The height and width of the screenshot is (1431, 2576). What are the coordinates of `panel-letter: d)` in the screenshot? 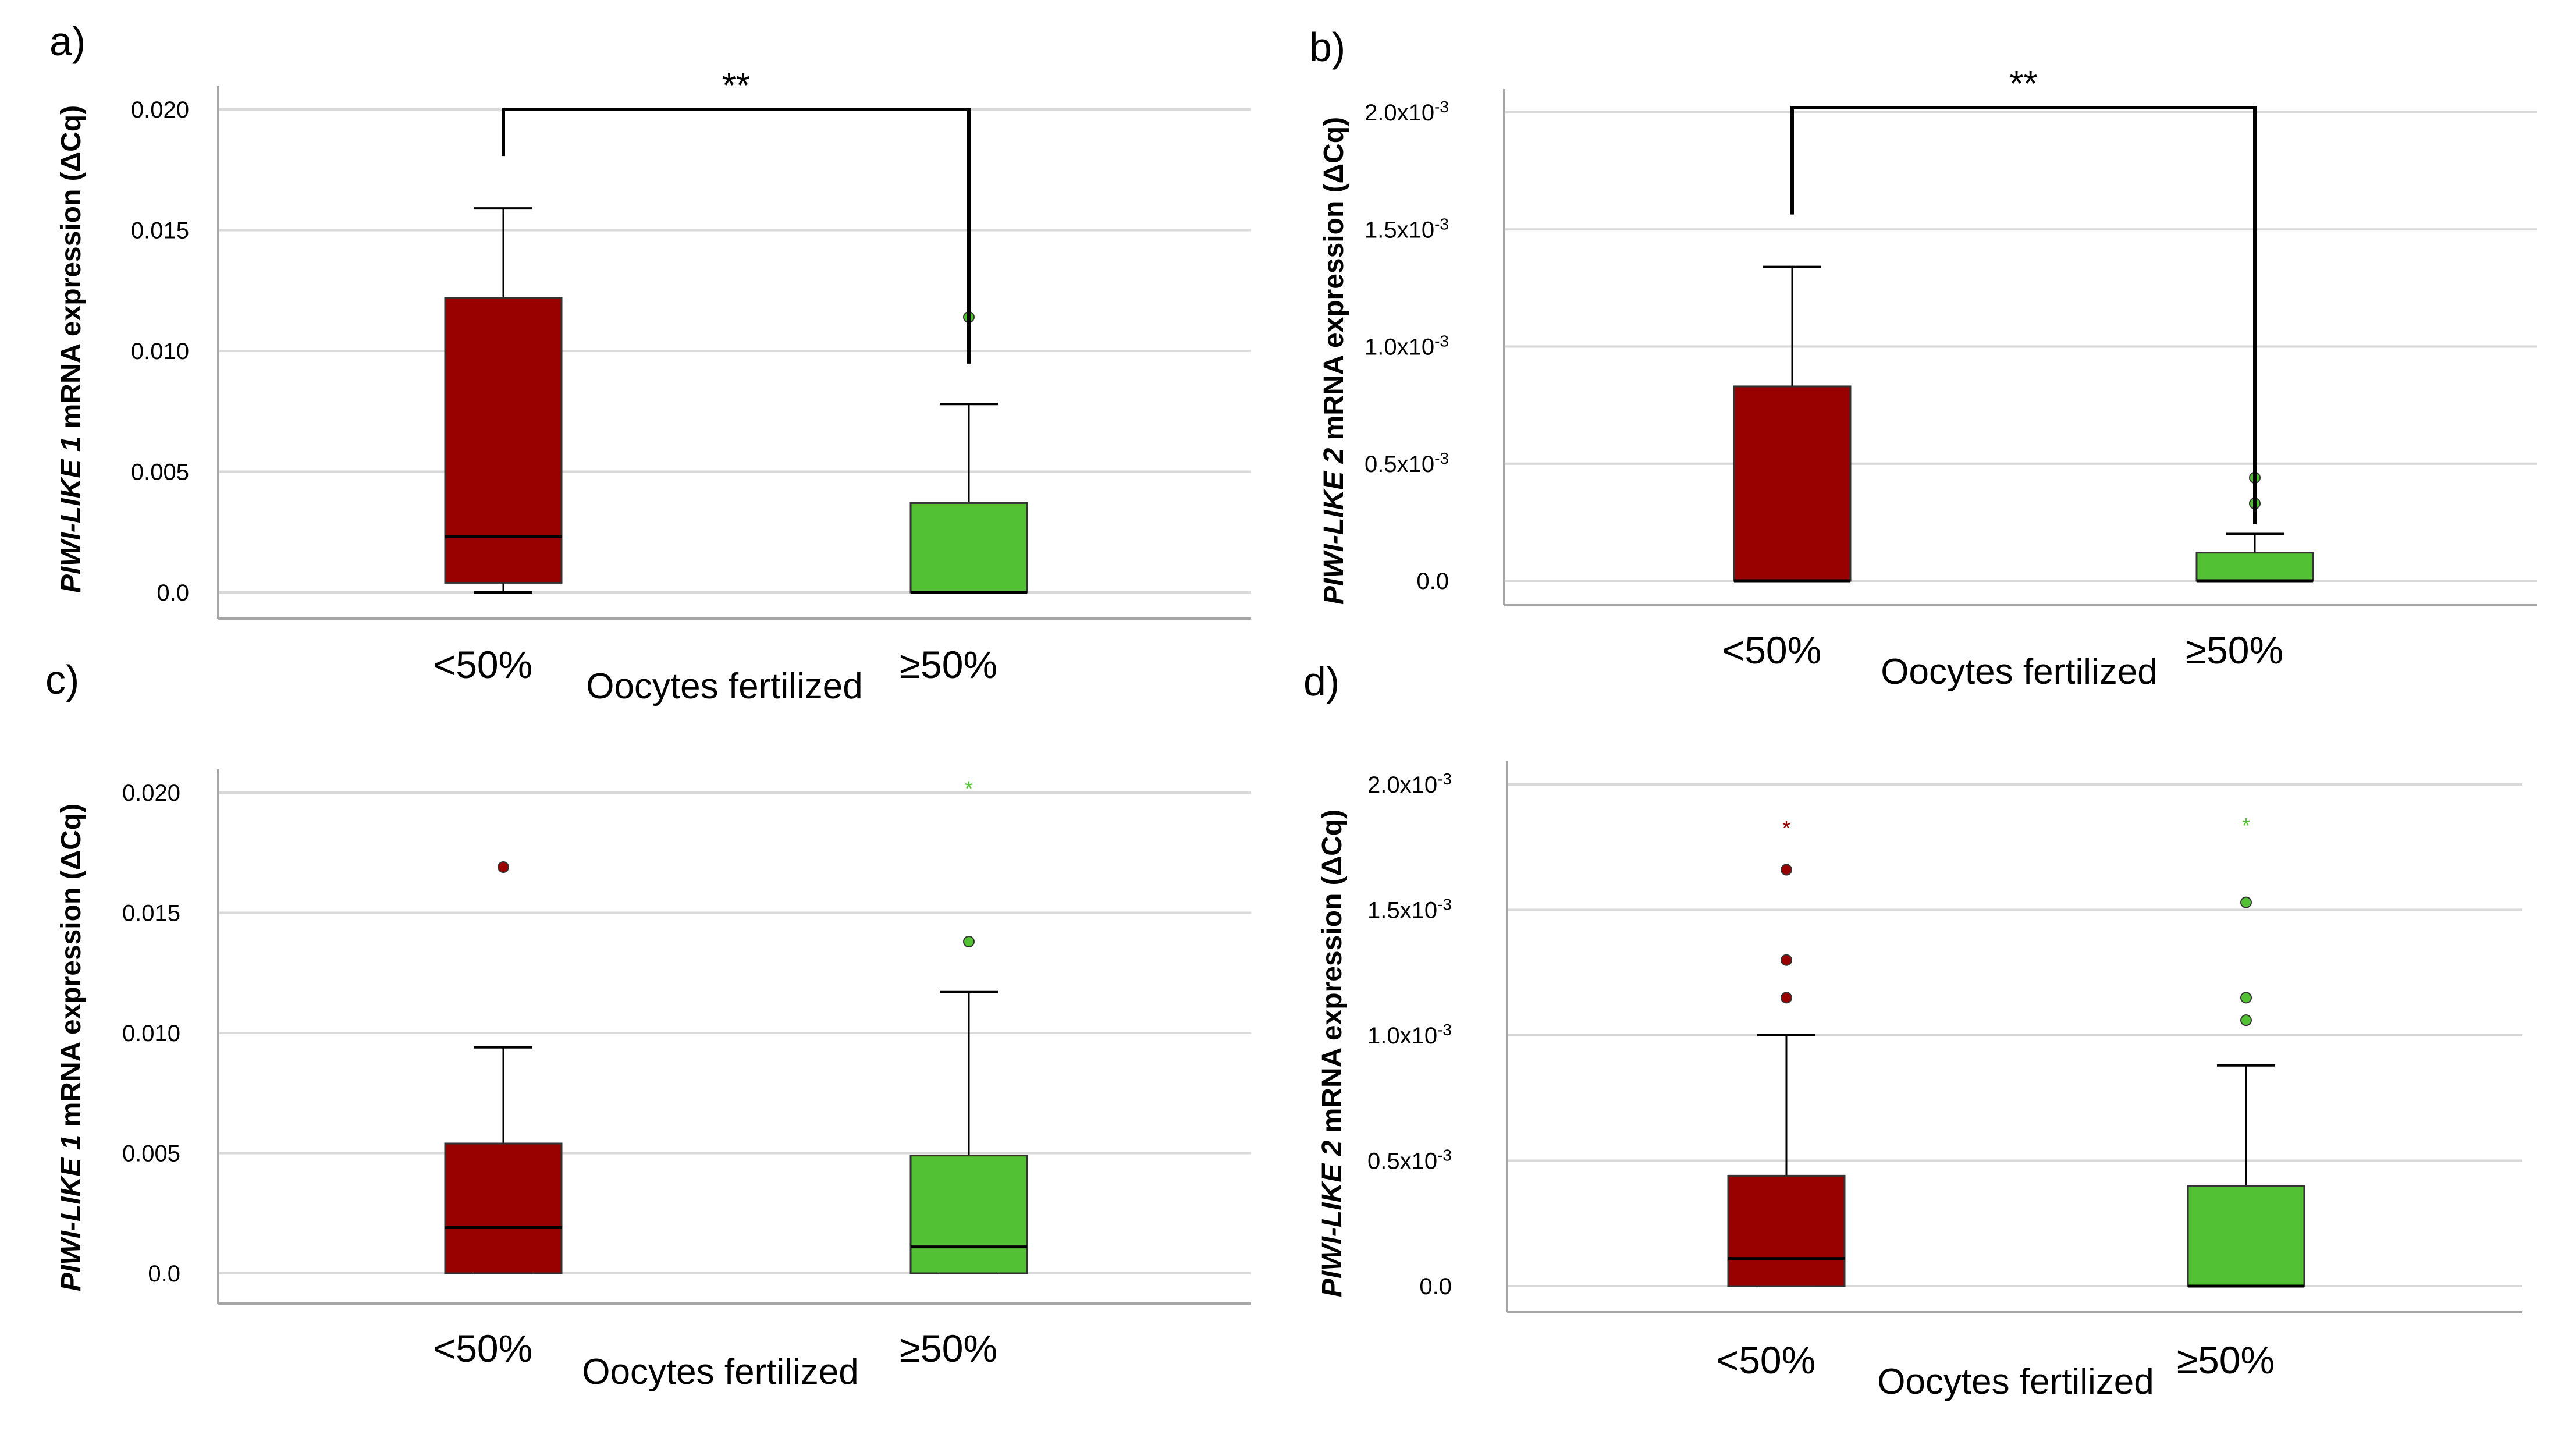 It's located at (1321, 681).